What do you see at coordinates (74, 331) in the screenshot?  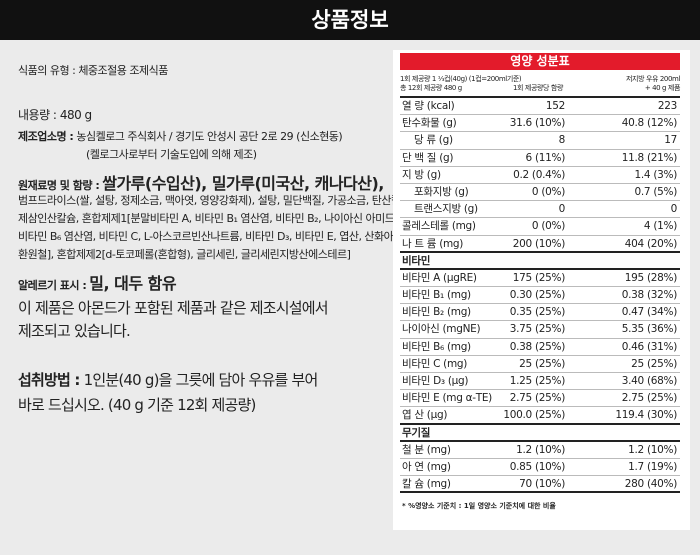 I see `allergy-note: 제조되고 있습니다.` at bounding box center [74, 331].